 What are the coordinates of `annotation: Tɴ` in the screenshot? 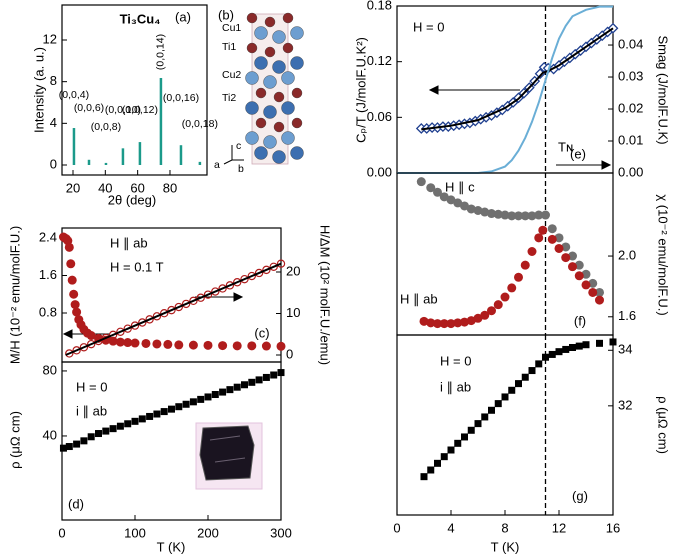 It's located at (565, 146).